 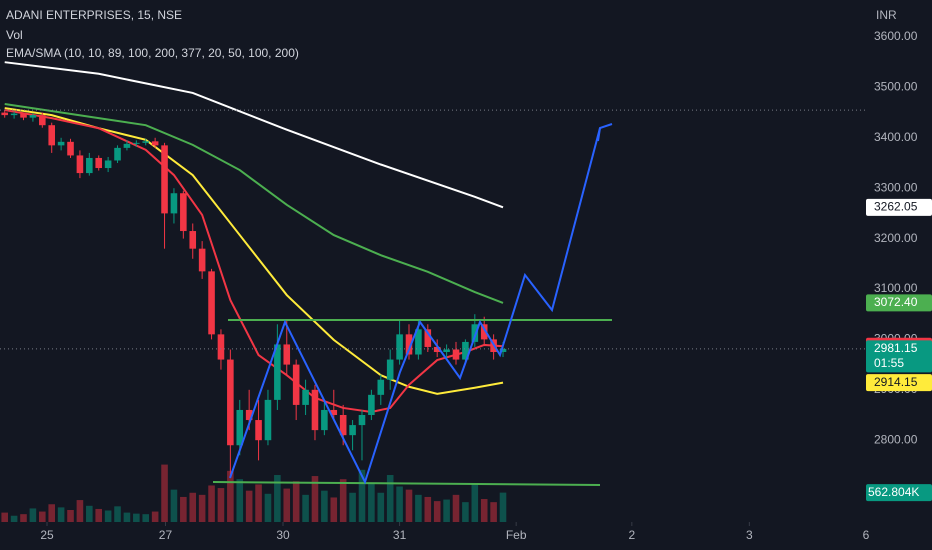 I want to click on volume-caption: Vol, so click(x=14, y=35).